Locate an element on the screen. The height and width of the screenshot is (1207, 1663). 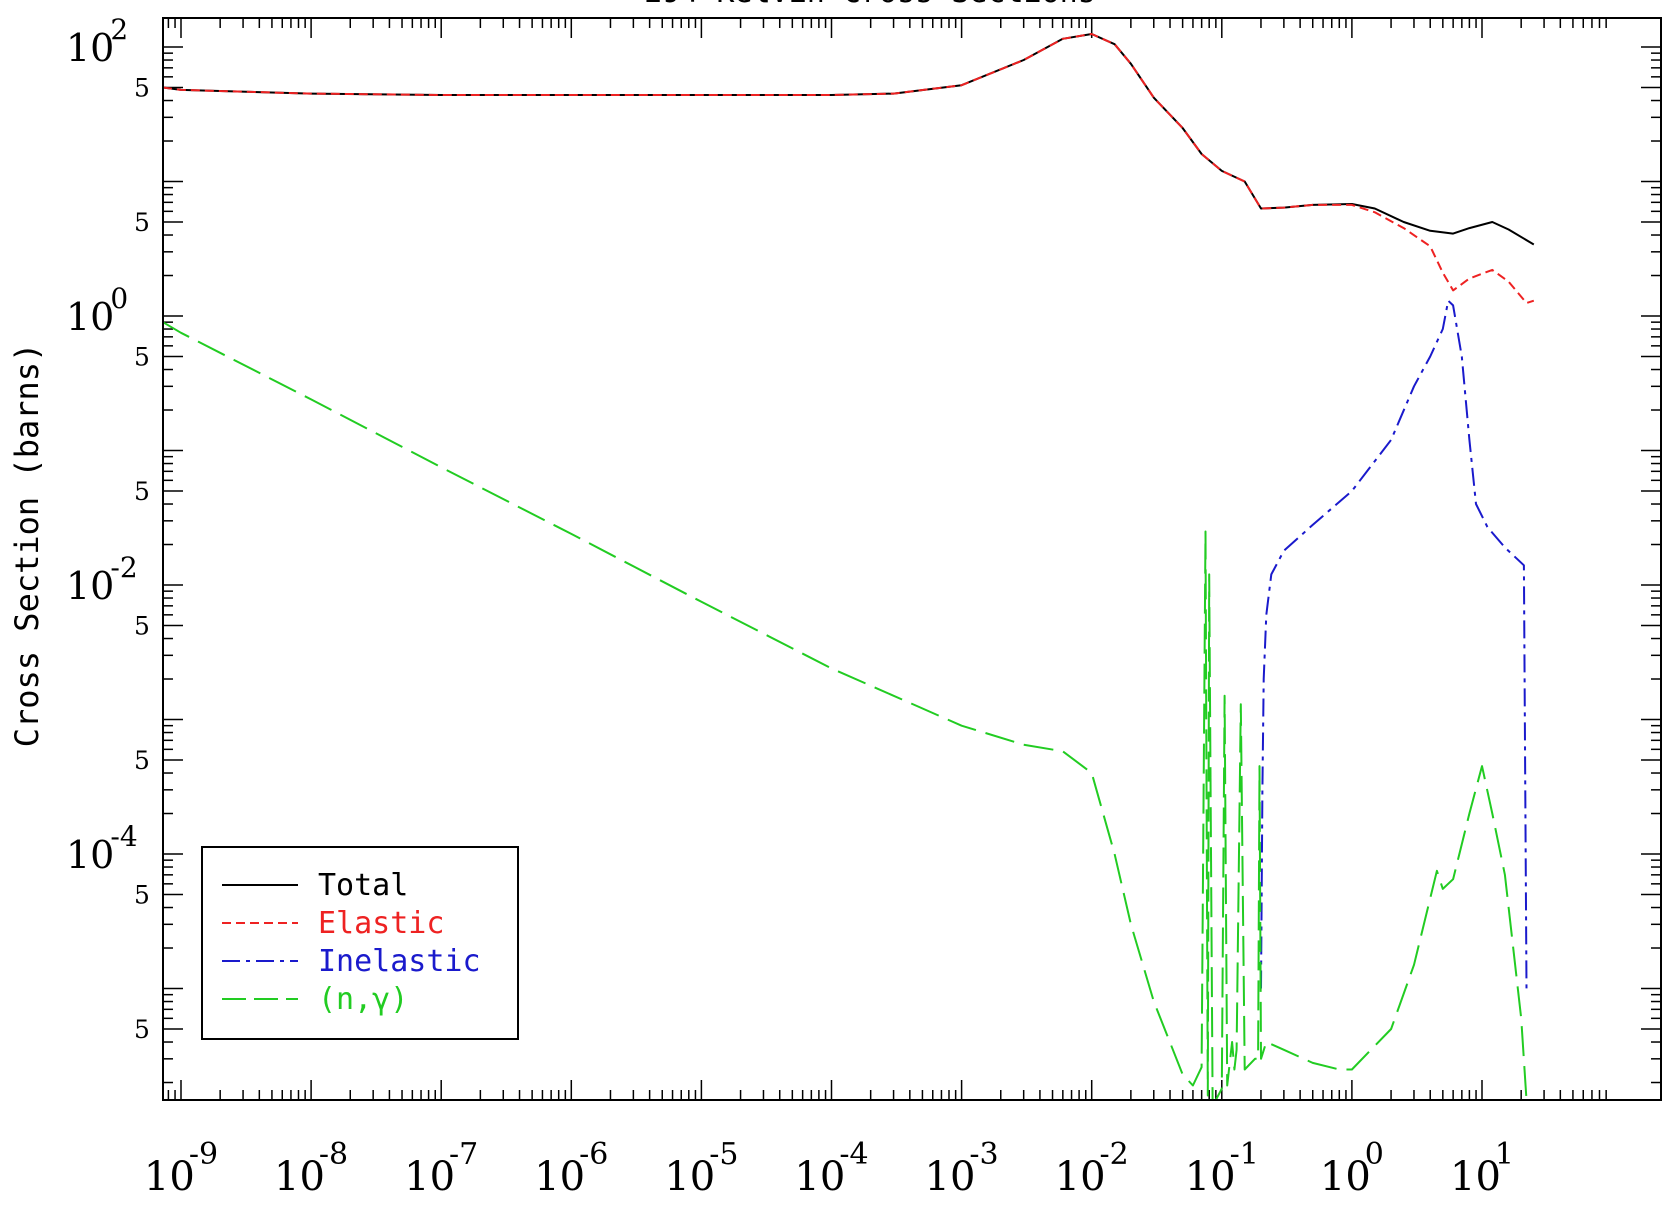
x-tick-label: 10⁻⁷ is located at coordinates (441, 1168).